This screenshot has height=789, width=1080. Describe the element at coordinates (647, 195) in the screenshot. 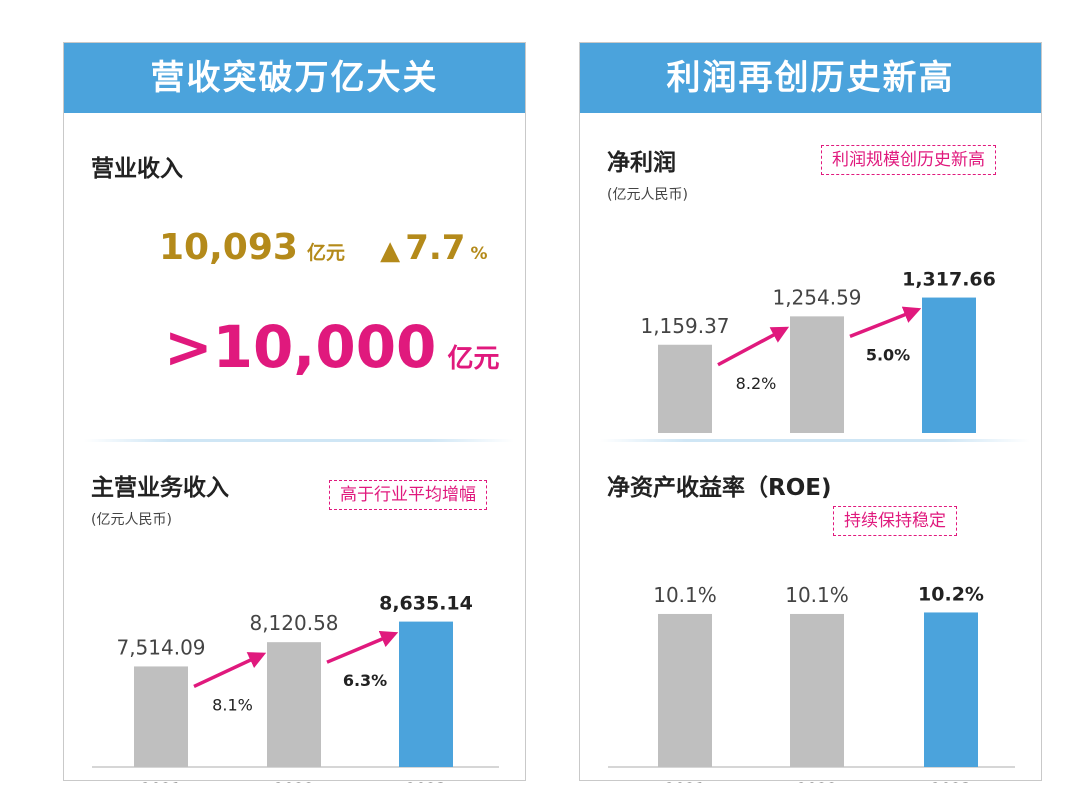

I see `net-profit-unit: (亿元人民币)` at that location.